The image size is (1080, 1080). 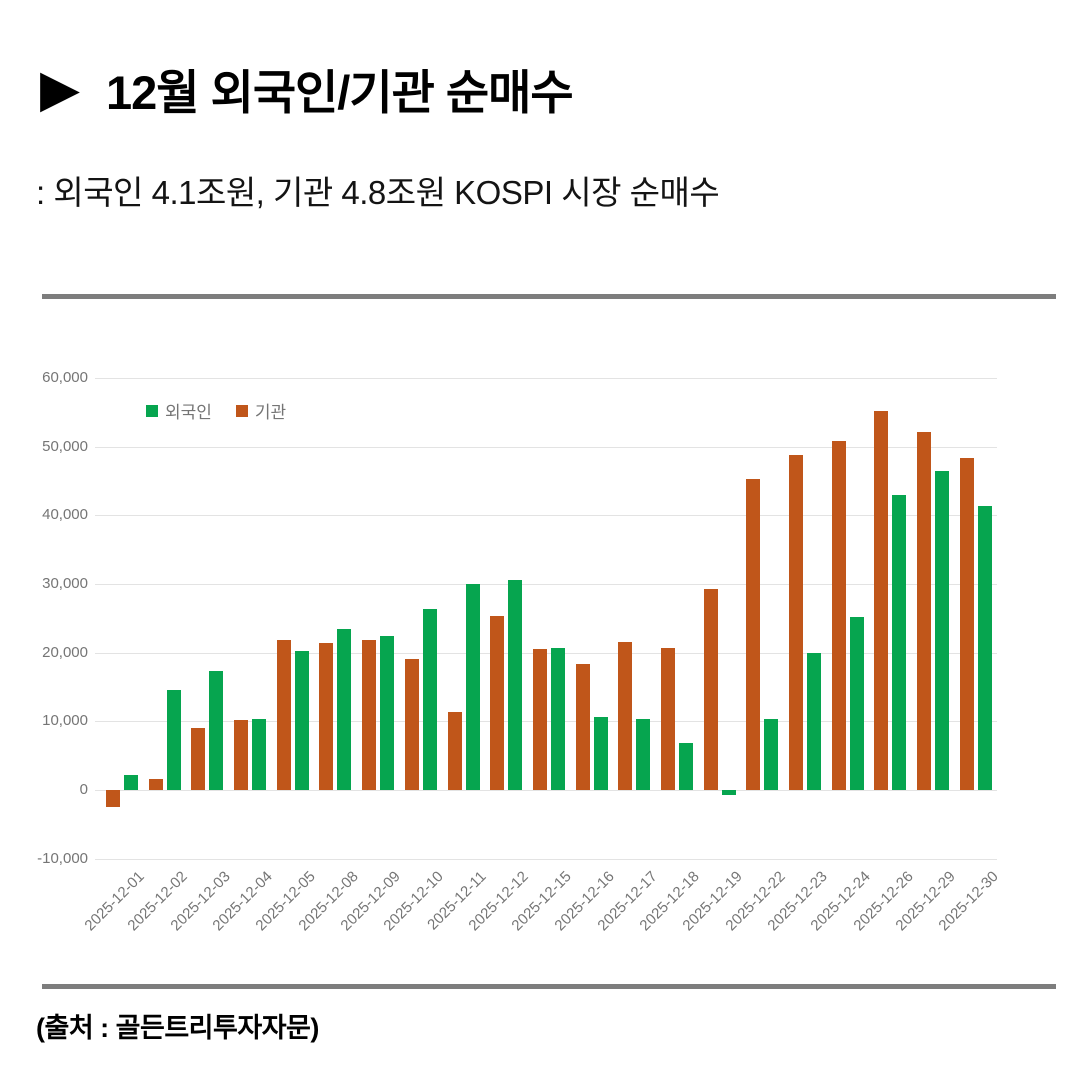 I want to click on legend-item: 외국인, so click(x=179, y=410).